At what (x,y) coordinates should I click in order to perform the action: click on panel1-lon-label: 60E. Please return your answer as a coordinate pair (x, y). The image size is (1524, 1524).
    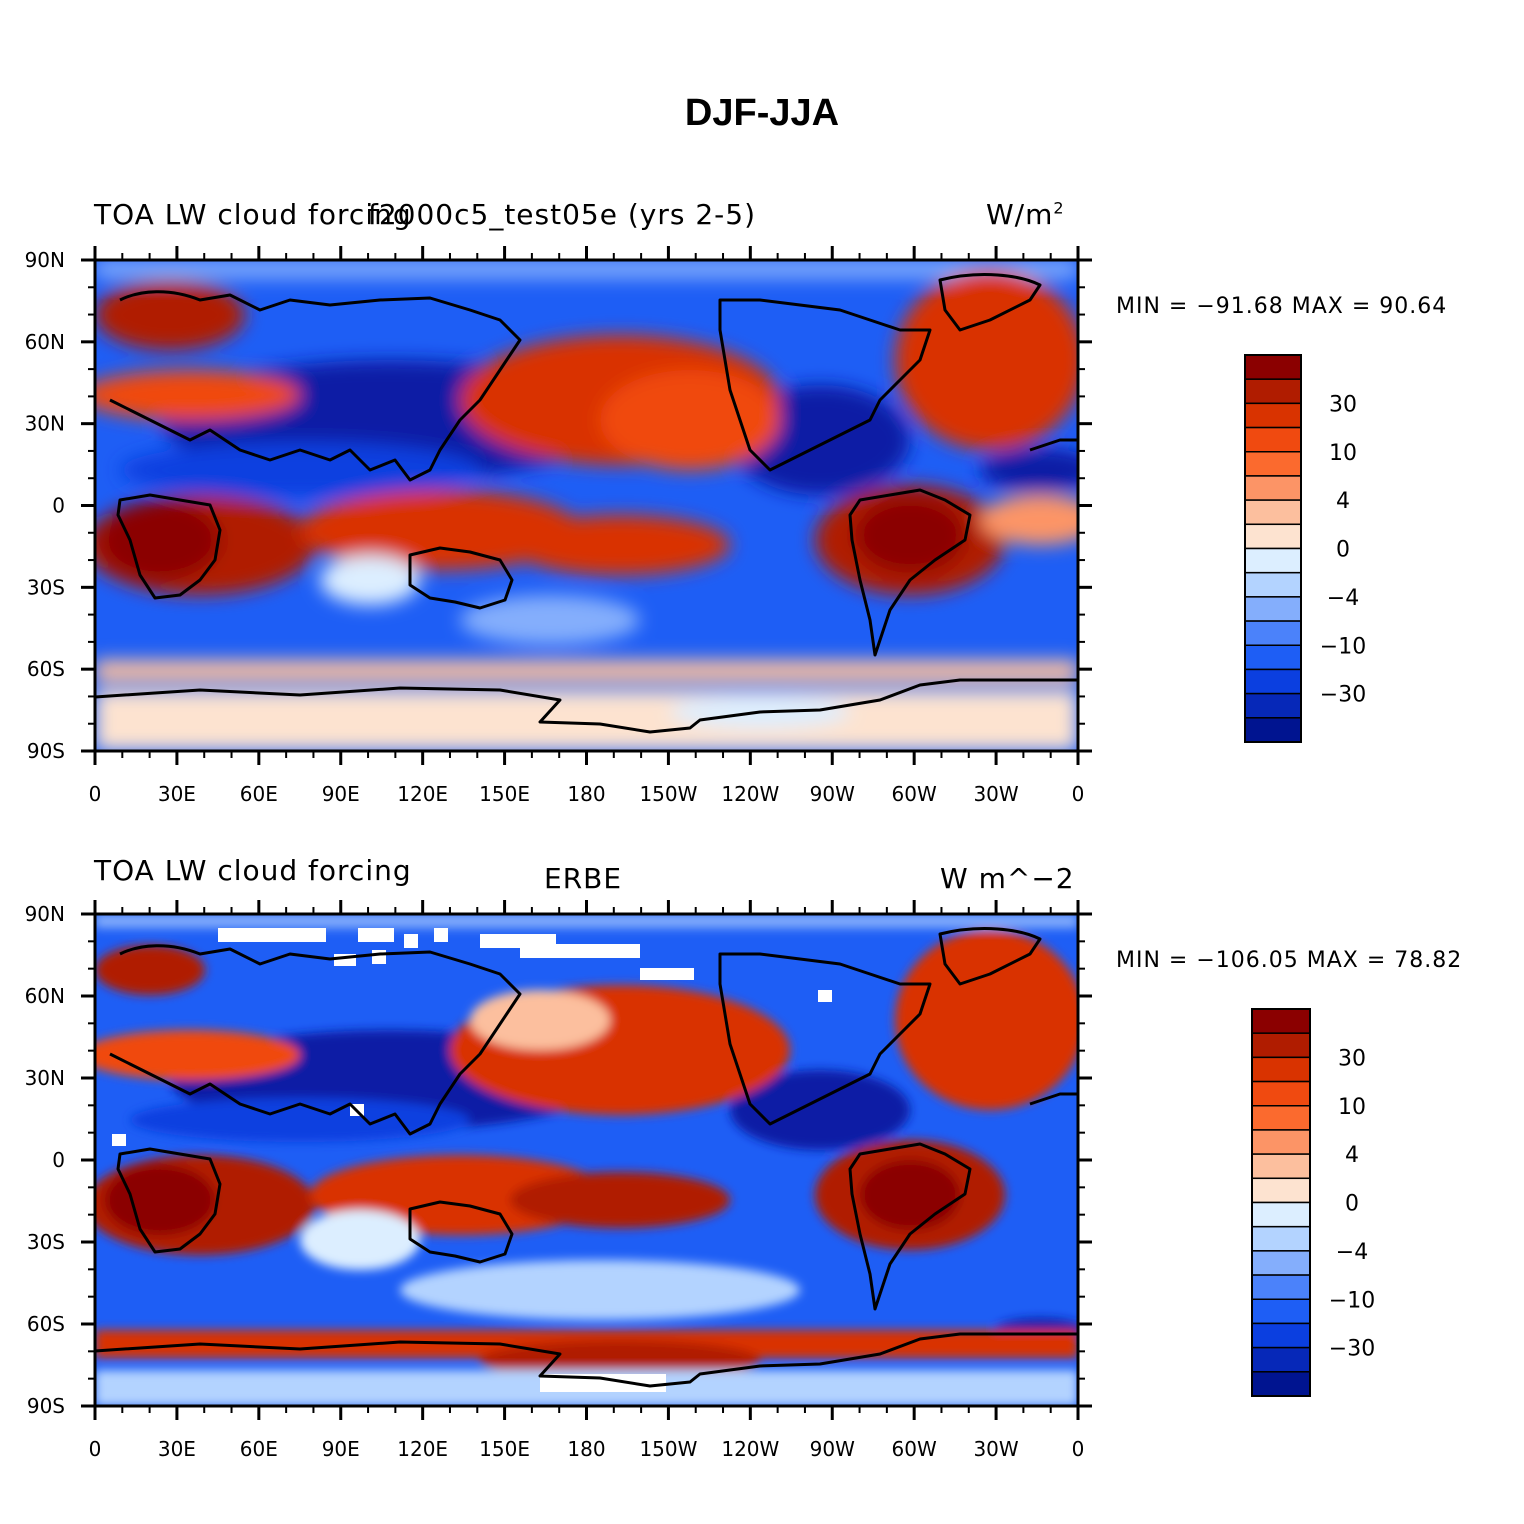
    Looking at the image, I should click on (259, 794).